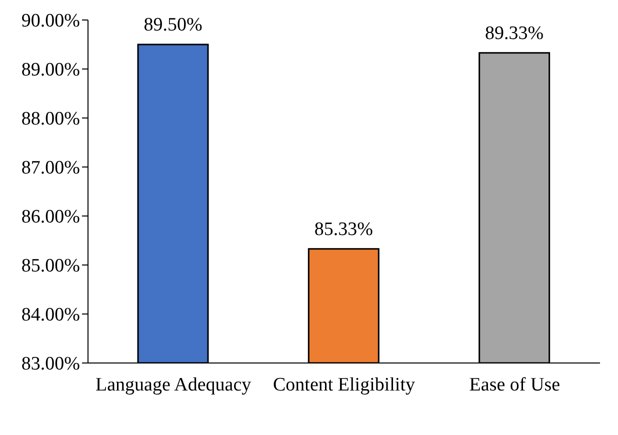 The height and width of the screenshot is (435, 618). Describe the element at coordinates (173, 25) in the screenshot. I see `data-label: 89.50%` at that location.